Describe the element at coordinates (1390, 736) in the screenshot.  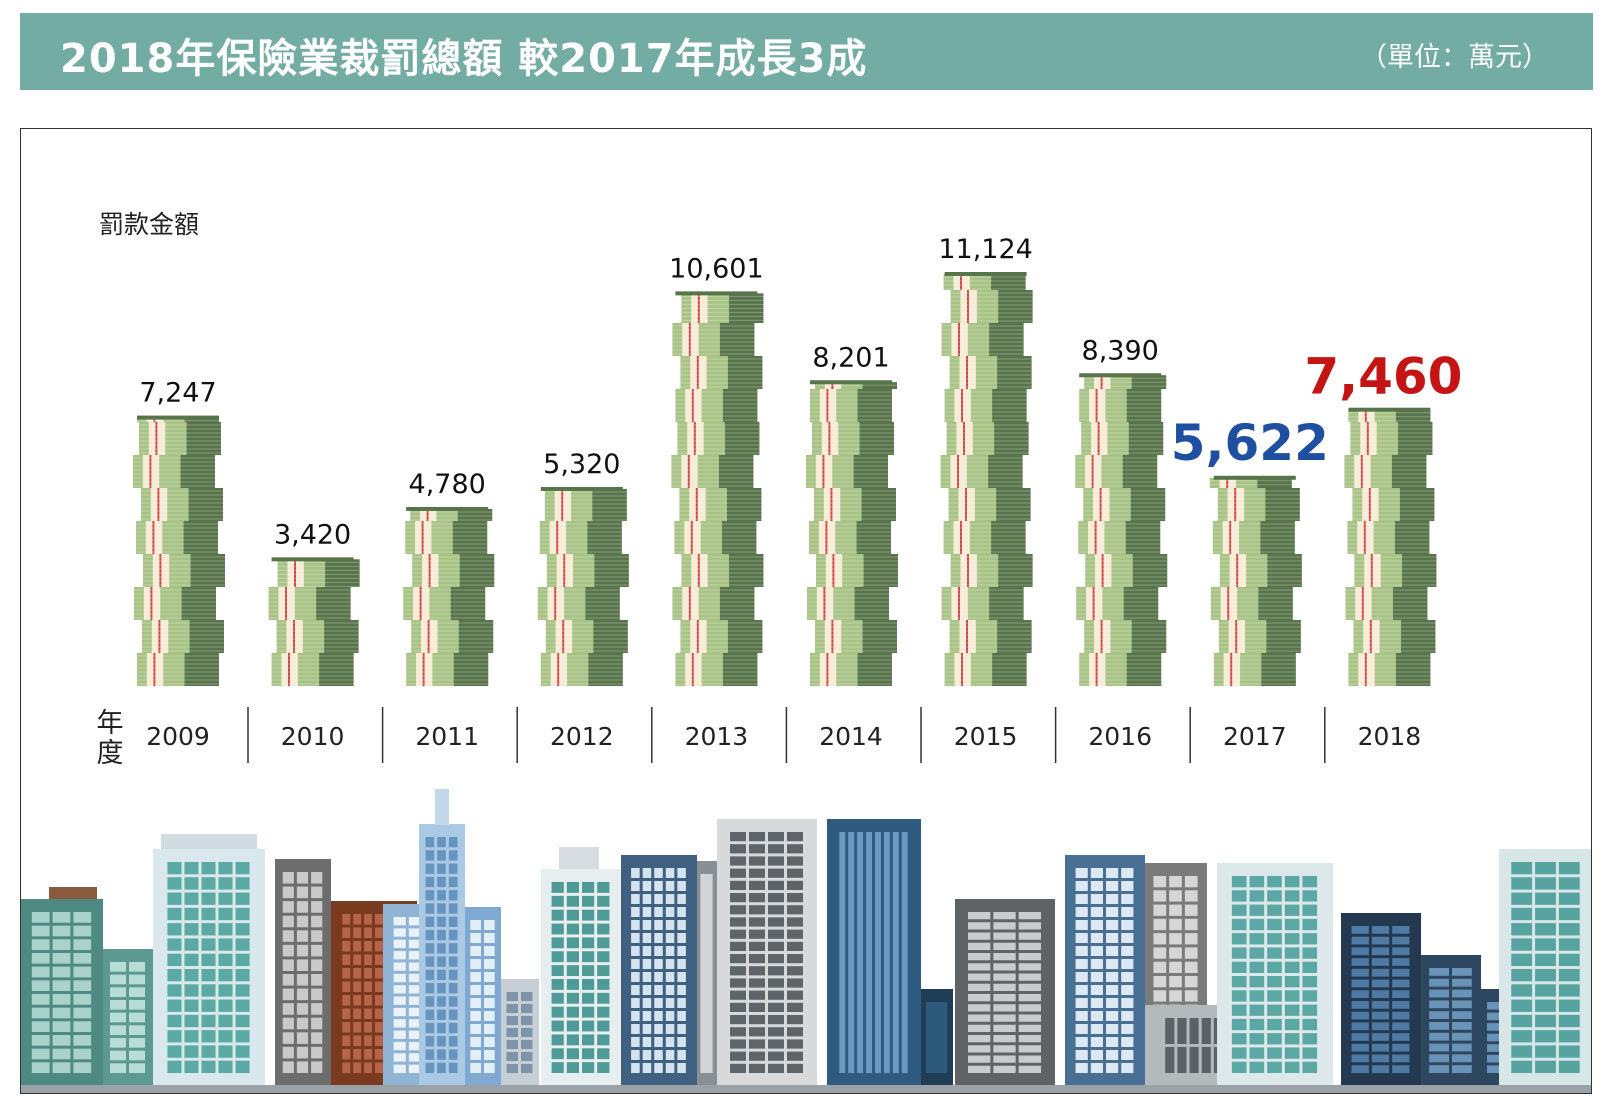
I see `x-tick-label: 2018` at that location.